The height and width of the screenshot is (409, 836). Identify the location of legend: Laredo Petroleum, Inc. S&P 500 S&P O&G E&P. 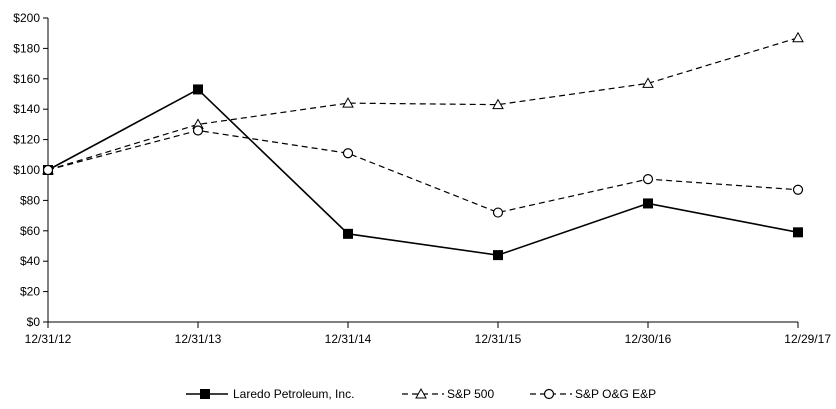
(421, 394).